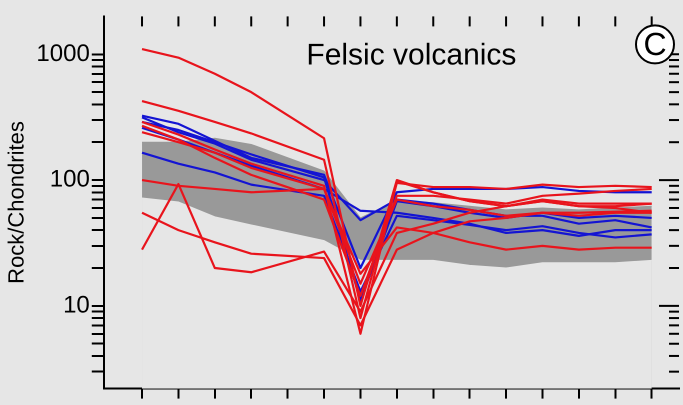 The height and width of the screenshot is (405, 683). Describe the element at coordinates (411, 55) in the screenshot. I see `text: Felsic volcanics` at that location.